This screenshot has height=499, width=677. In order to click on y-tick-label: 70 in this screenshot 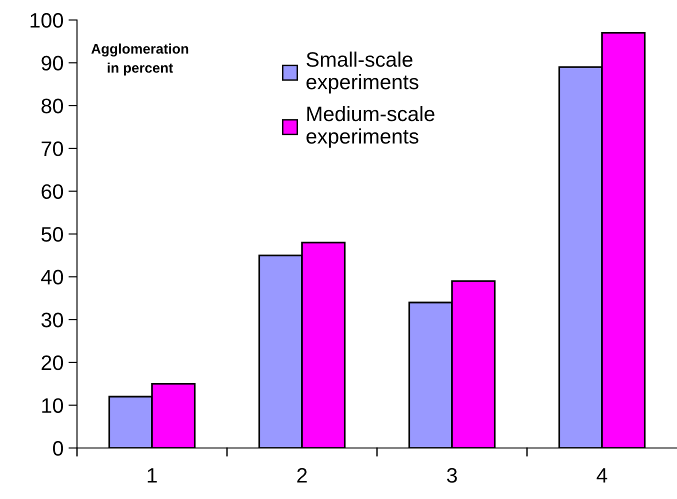, I will do `click(52, 148)`.